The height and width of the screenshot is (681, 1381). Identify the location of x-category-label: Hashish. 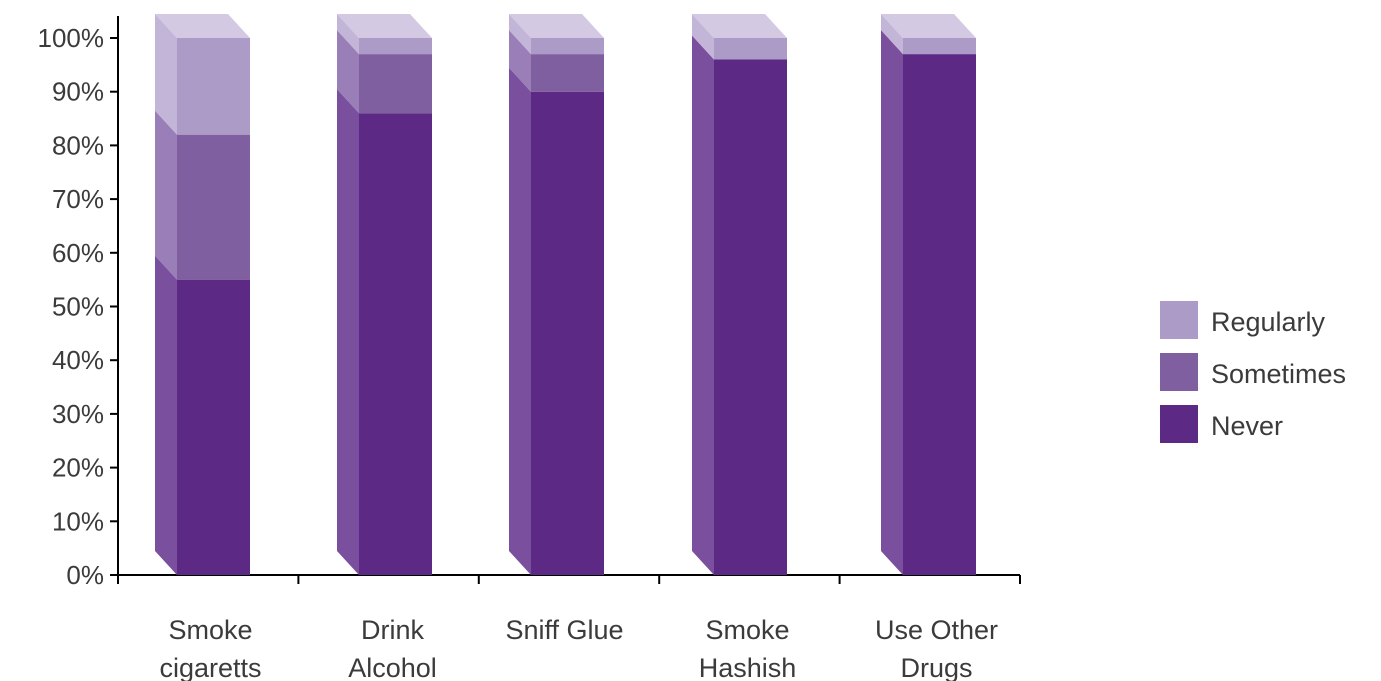
(748, 667).